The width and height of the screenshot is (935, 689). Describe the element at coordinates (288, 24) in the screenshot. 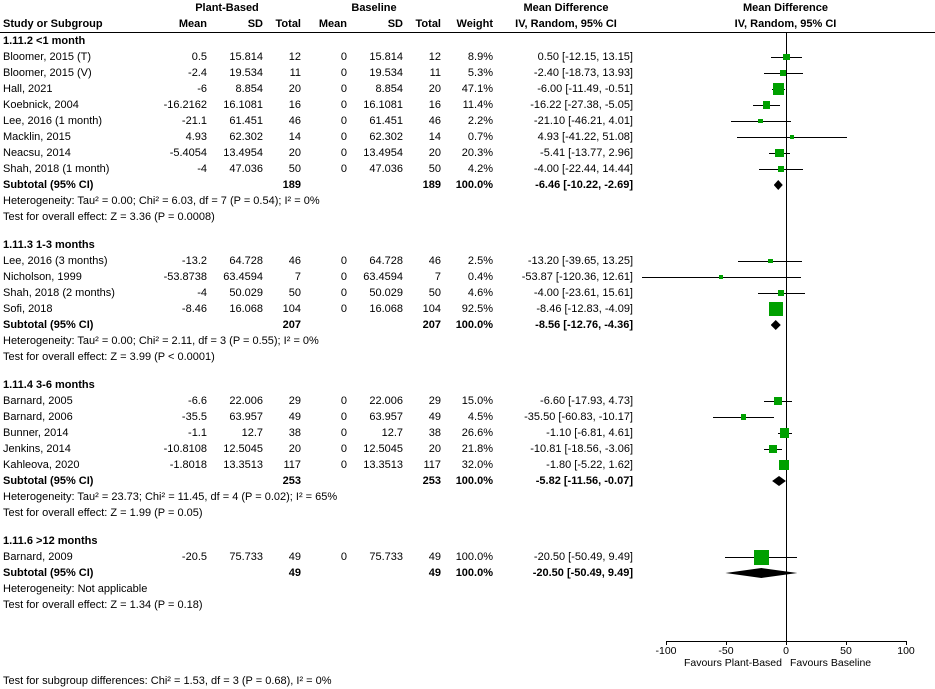

I see `header-total-plant: Total` at that location.